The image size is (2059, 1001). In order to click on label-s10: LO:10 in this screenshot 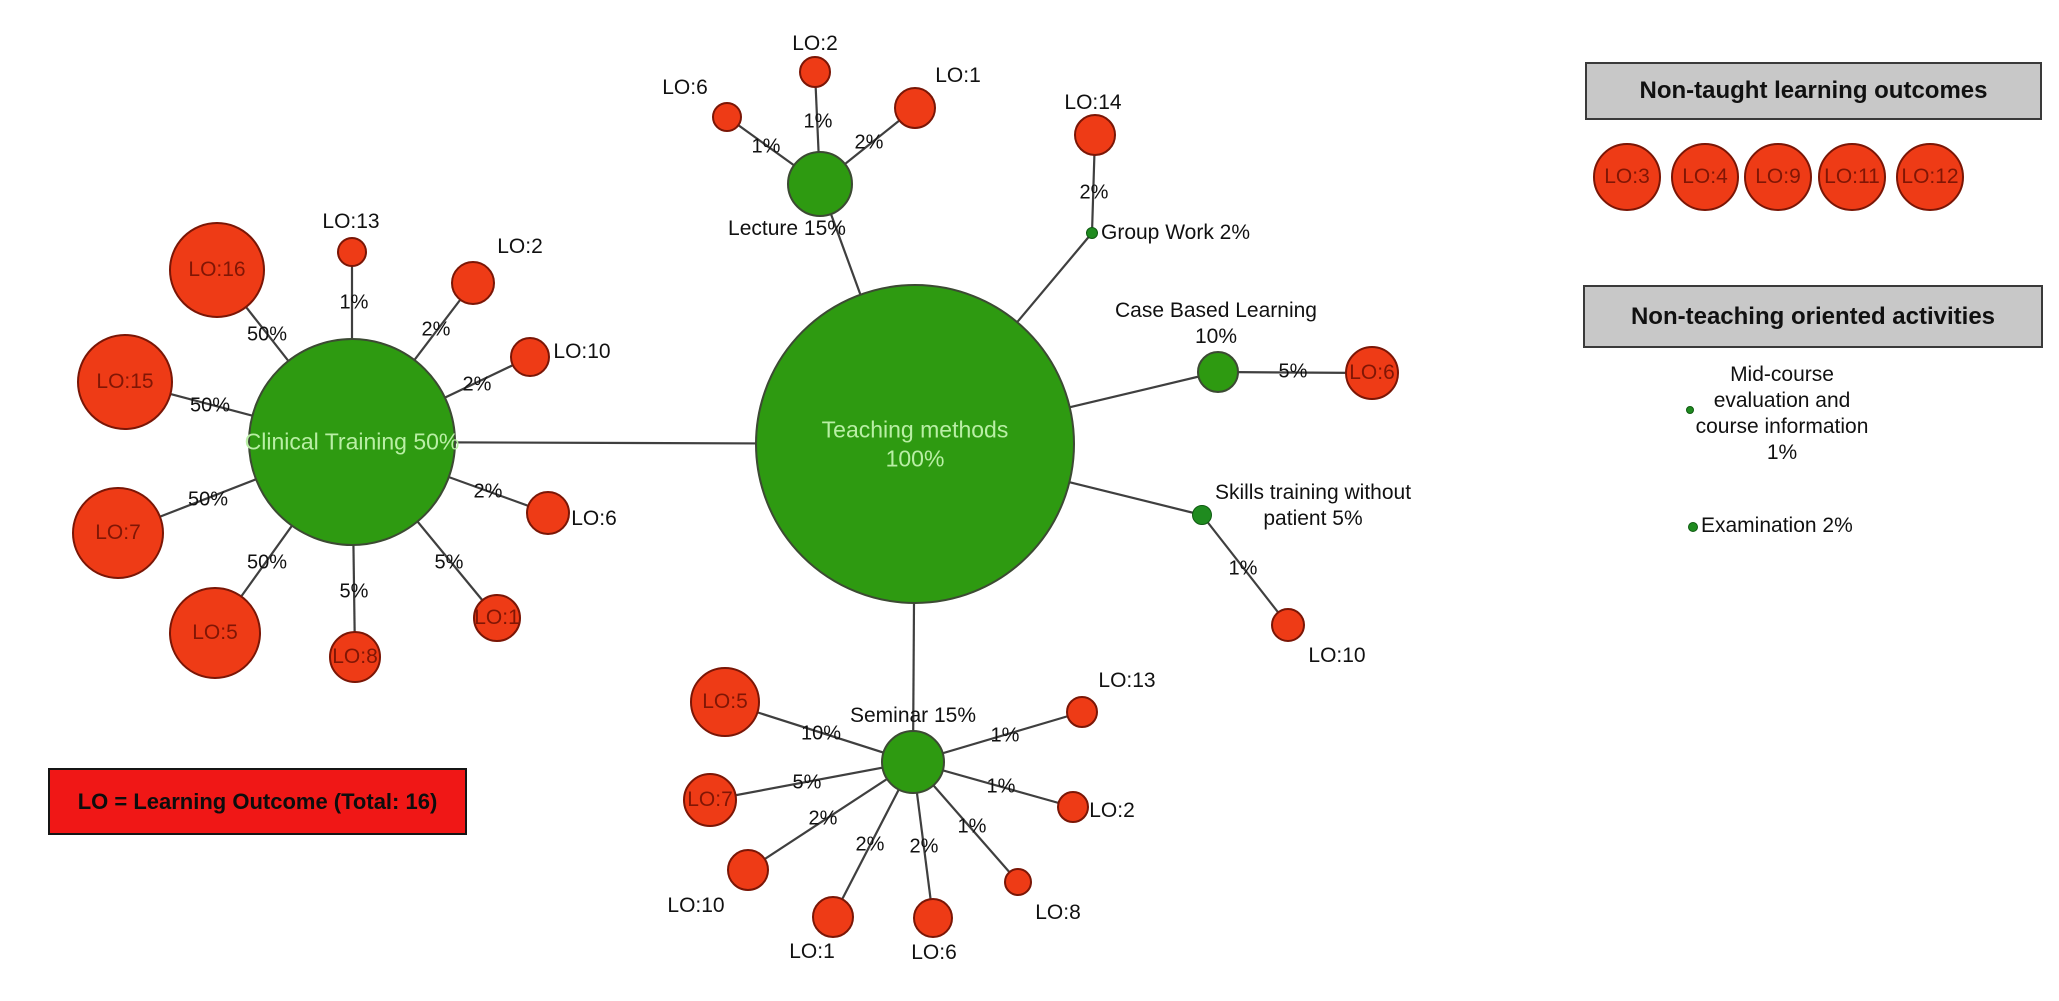, I will do `click(696, 905)`.